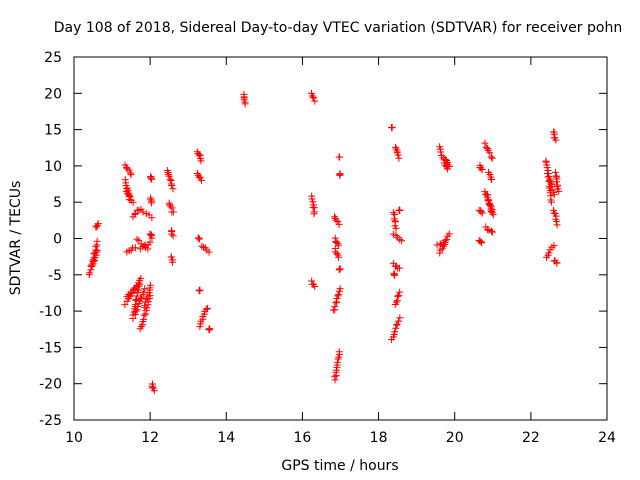 The height and width of the screenshot is (480, 640). Describe the element at coordinates (53, 94) in the screenshot. I see `y-tick-label: 20` at that location.